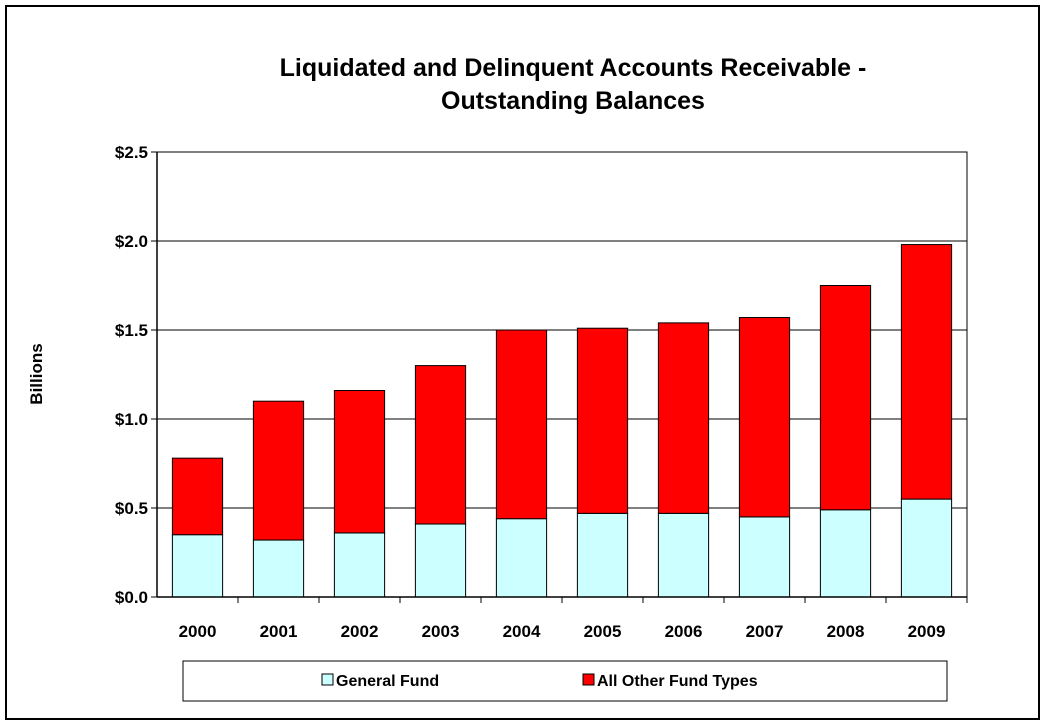 The height and width of the screenshot is (721, 1047). I want to click on y-tick-label: $0.5, so click(131, 508).